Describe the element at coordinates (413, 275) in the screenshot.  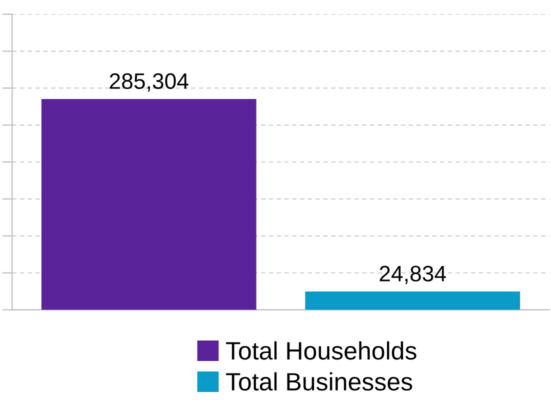
I see `data-label: 24,834` at that location.